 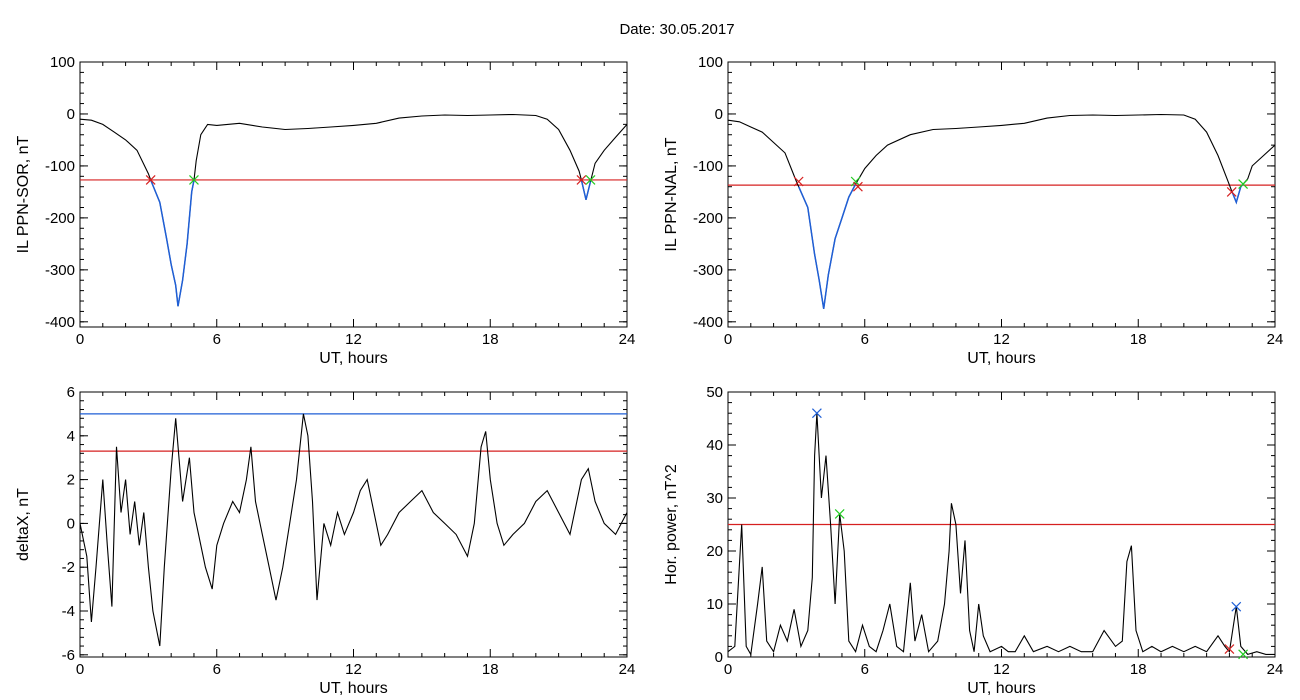 I want to click on y-axis-label: deltaX, nT, so click(x=23, y=524).